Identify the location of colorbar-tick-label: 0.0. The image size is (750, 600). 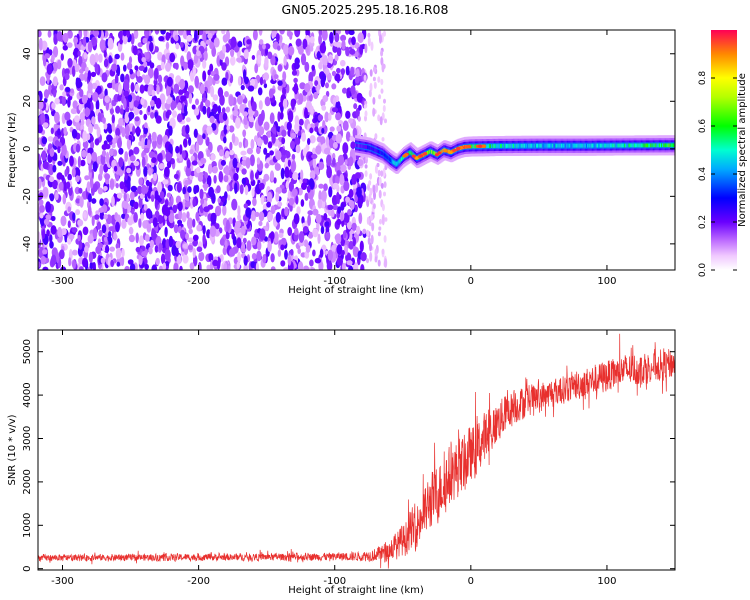
(703, 270).